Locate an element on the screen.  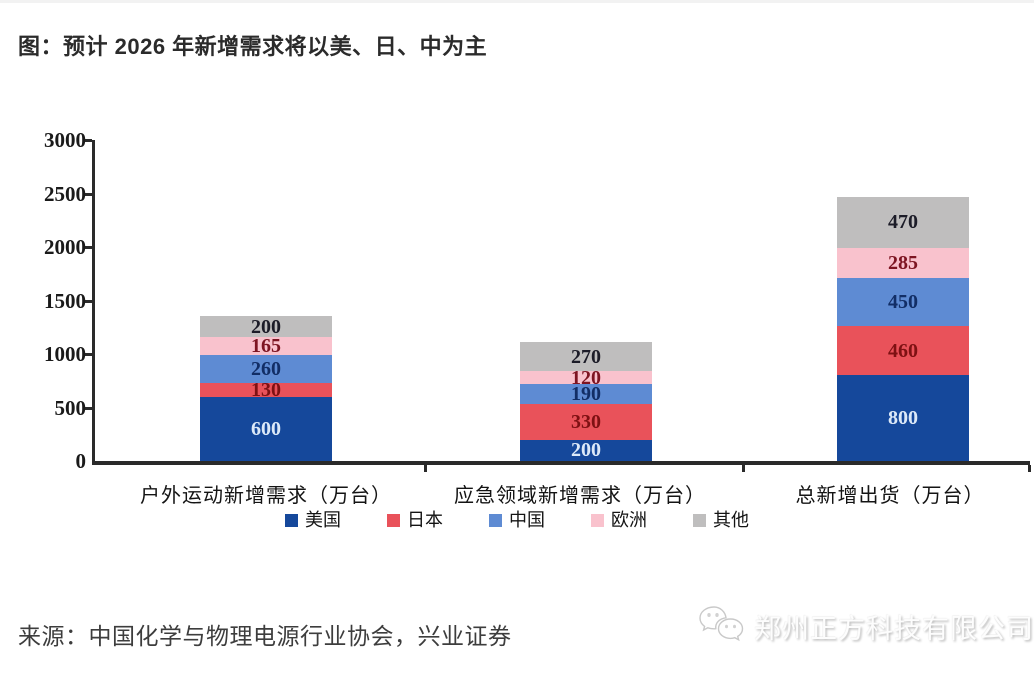
bar-segment-其他: 200 is located at coordinates (266, 326).